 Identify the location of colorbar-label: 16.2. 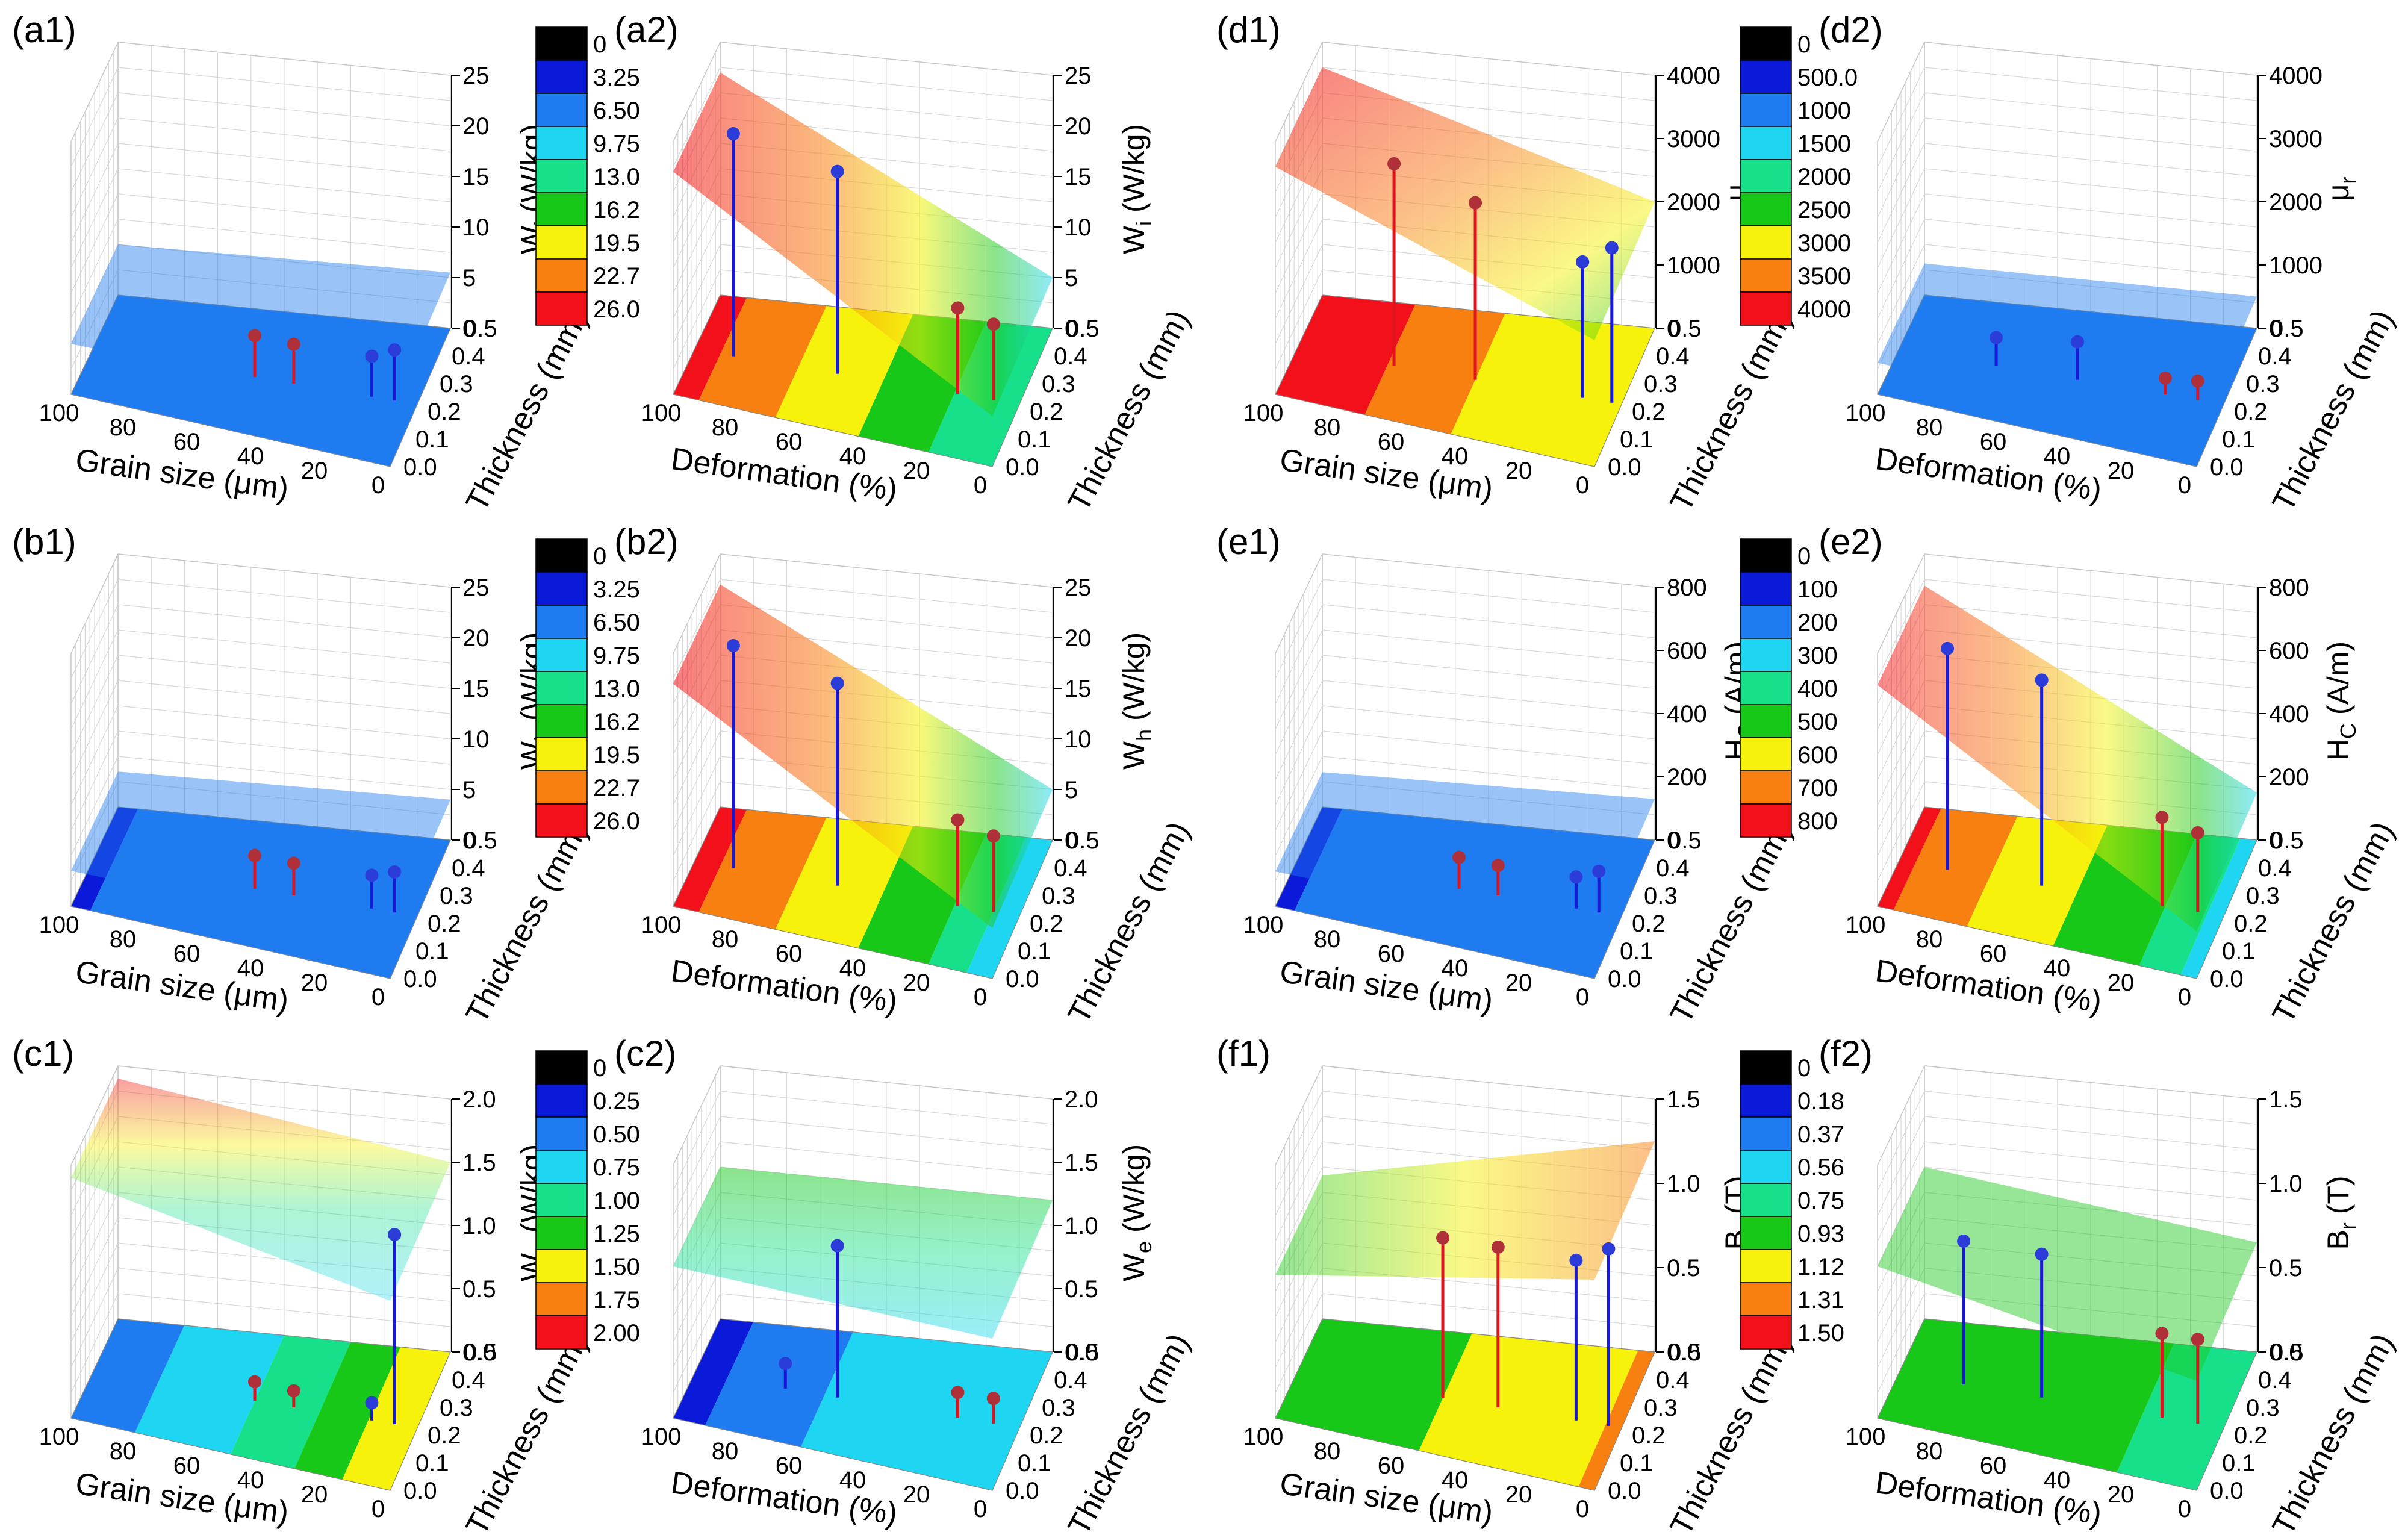
(617, 210).